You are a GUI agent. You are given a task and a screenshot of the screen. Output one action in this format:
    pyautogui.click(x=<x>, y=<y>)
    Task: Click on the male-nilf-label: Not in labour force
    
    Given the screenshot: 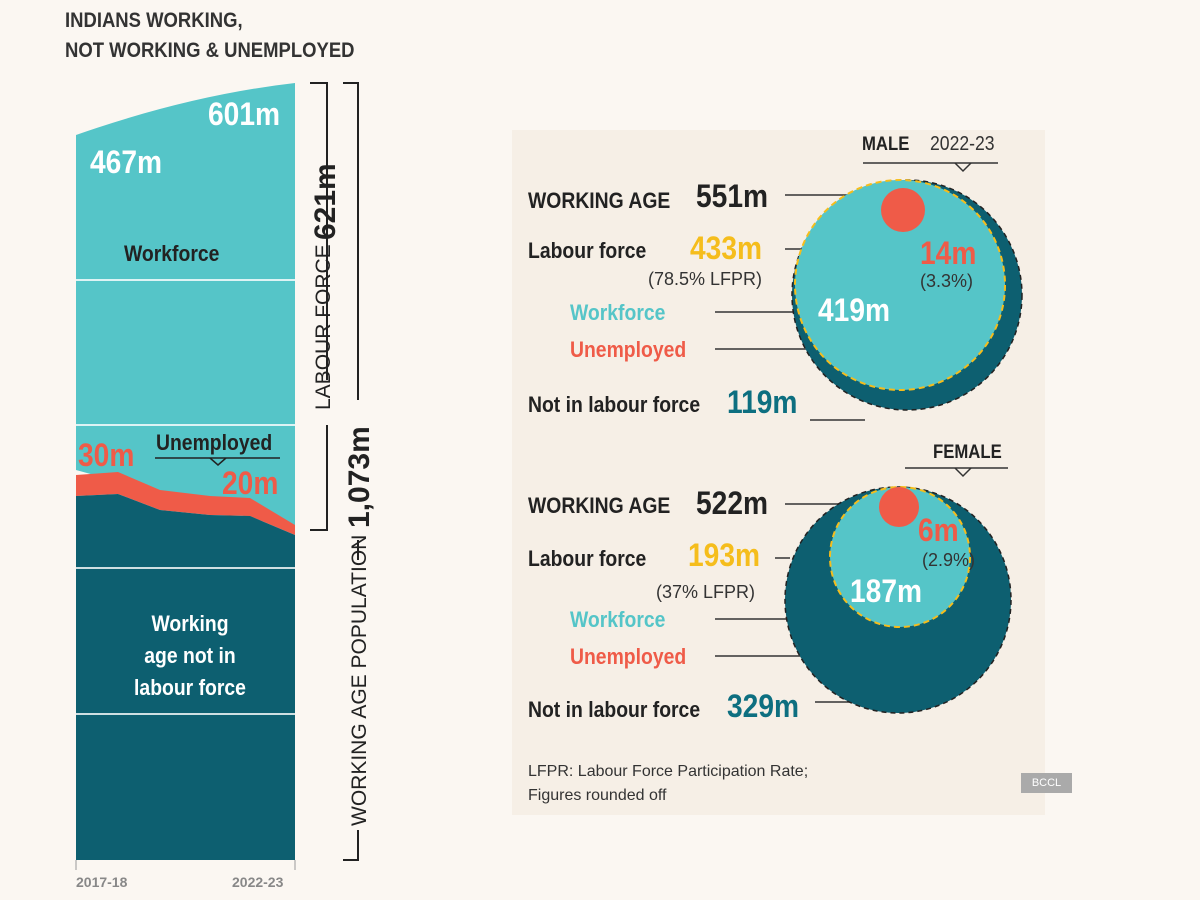 What is the action you would take?
    pyautogui.click(x=614, y=404)
    